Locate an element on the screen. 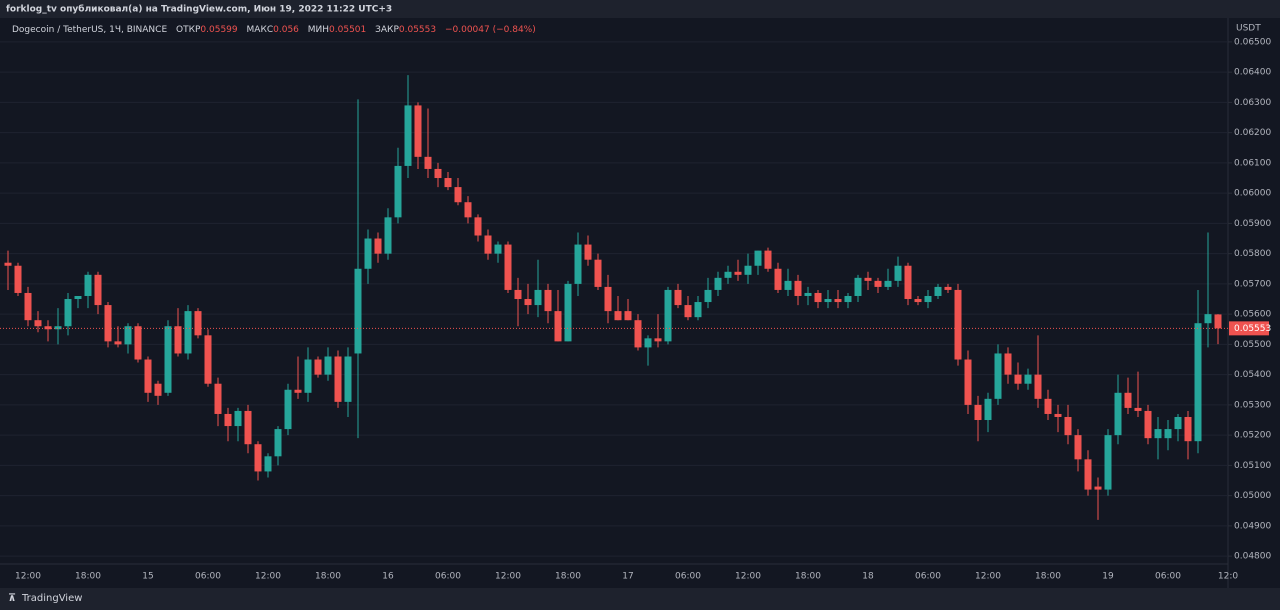 The width and height of the screenshot is (1280, 610). close-value: 0.05553 is located at coordinates (417, 30).